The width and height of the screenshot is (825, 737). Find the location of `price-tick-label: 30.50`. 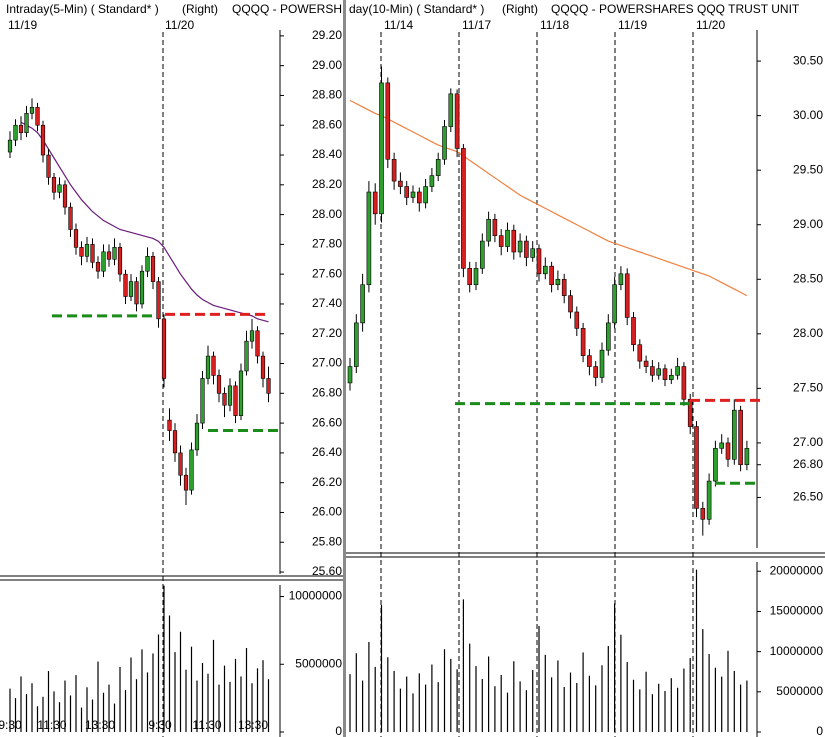

price-tick-label: 30.50 is located at coordinates (808, 60).